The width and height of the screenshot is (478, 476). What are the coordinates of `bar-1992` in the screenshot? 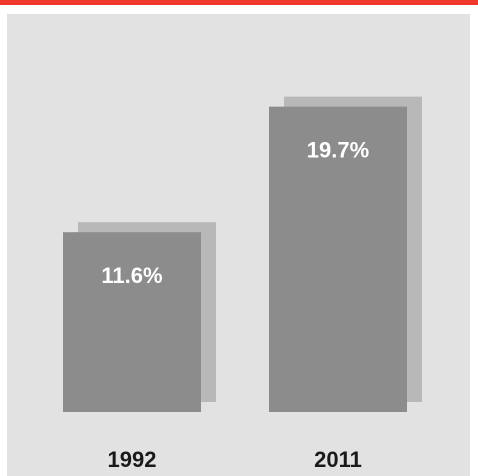 It's located at (132, 322).